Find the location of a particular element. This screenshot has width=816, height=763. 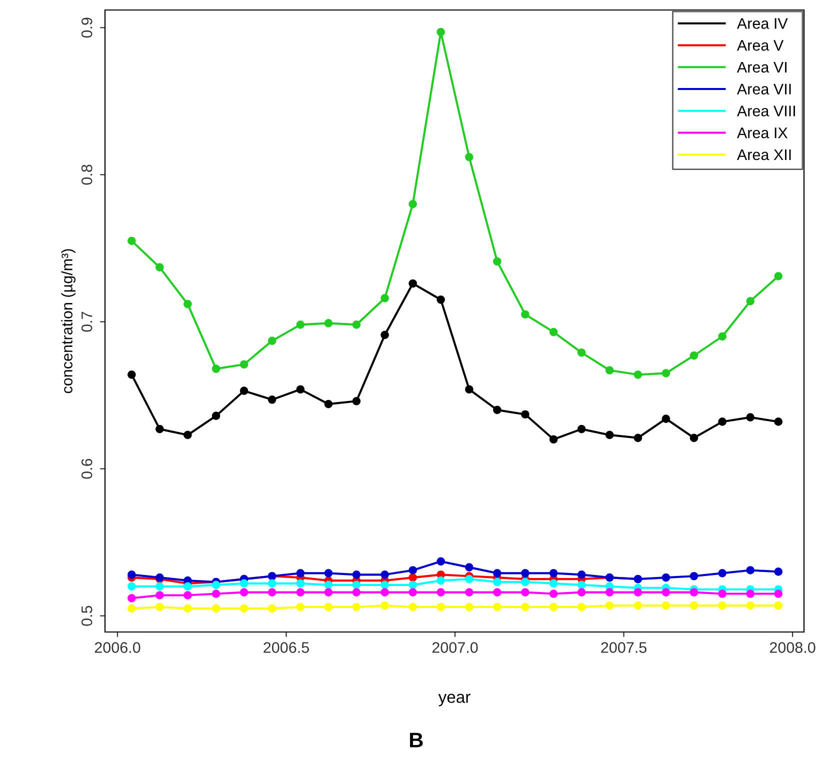

x-axis-title: year is located at coordinates (454, 700).